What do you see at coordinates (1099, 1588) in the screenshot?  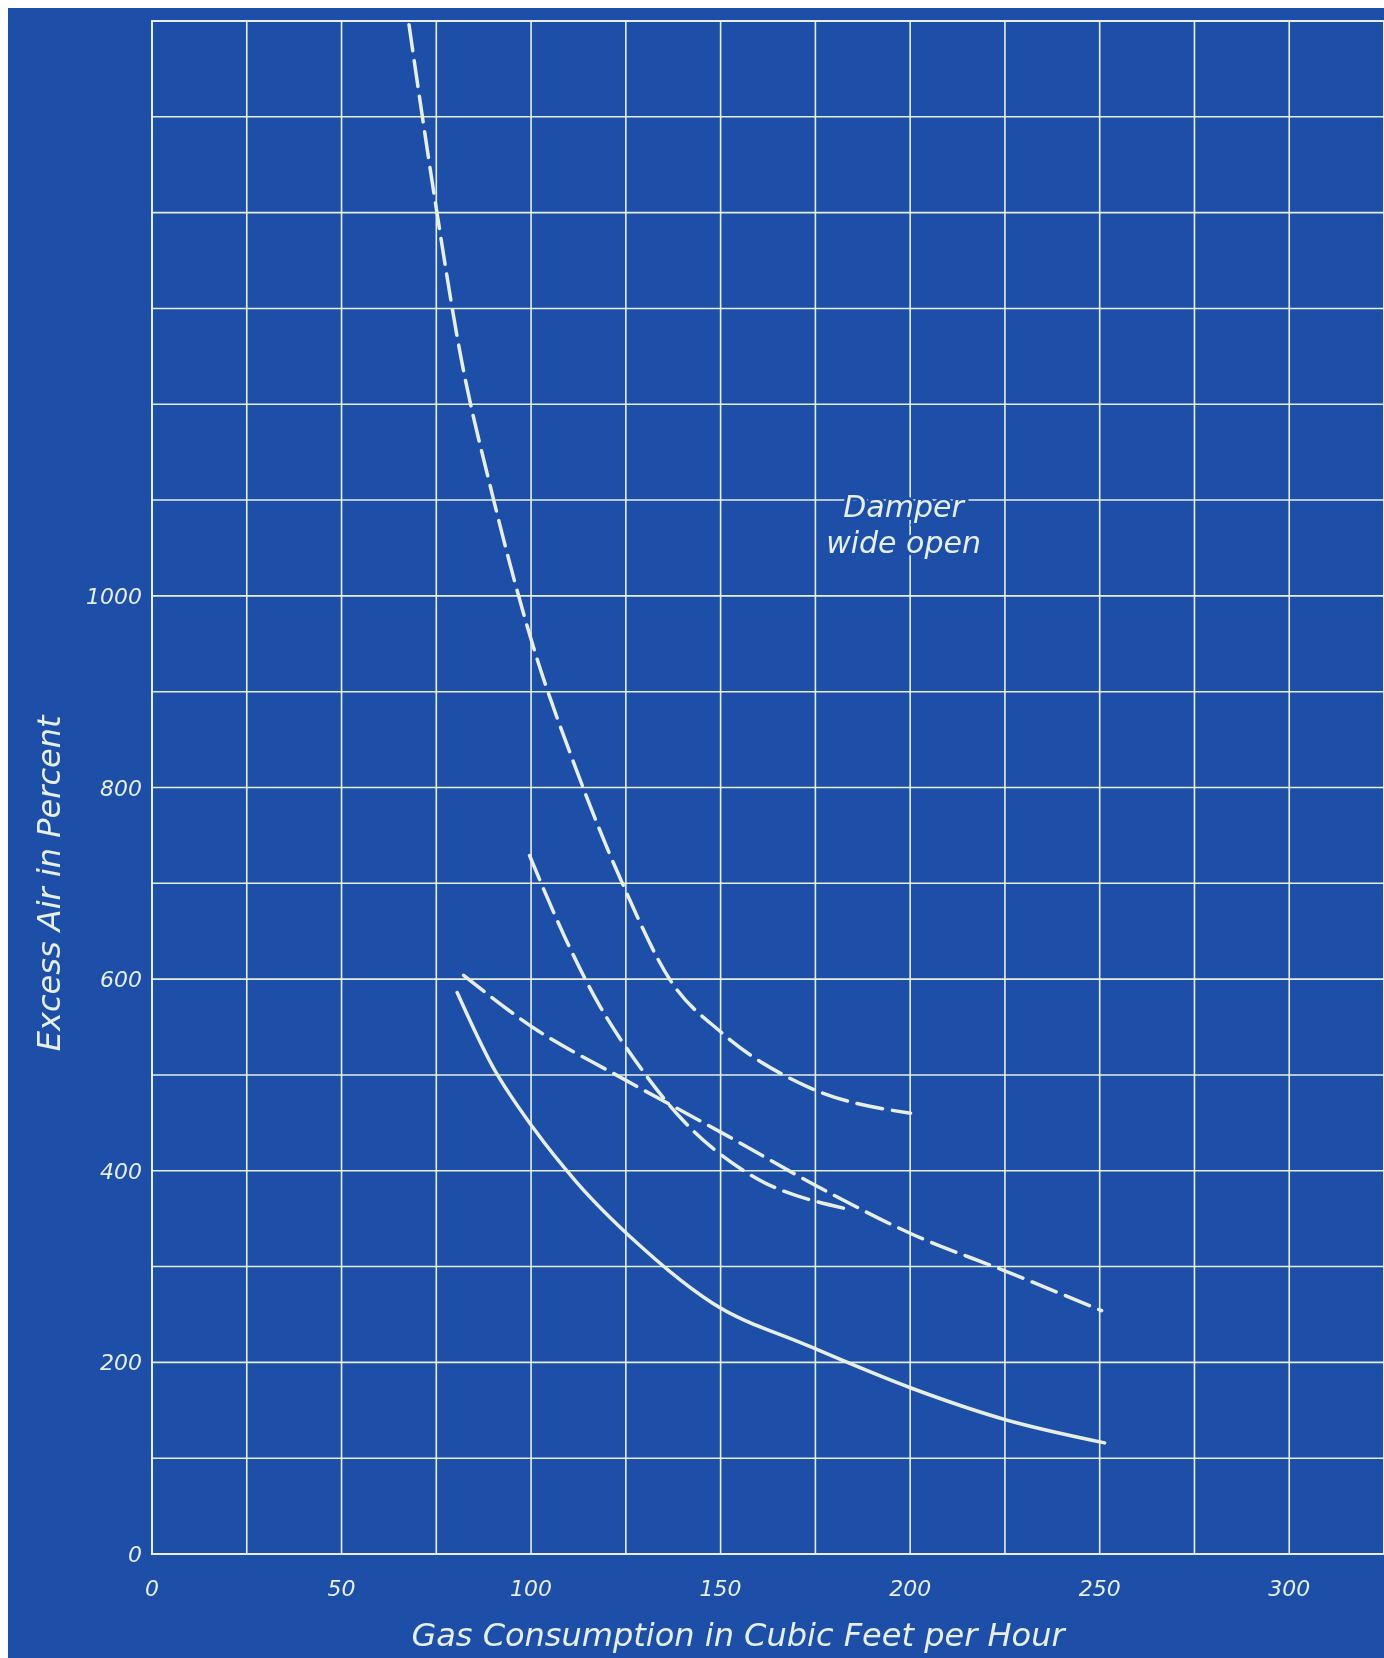 I see `x-tick-label: 250` at bounding box center [1099, 1588].